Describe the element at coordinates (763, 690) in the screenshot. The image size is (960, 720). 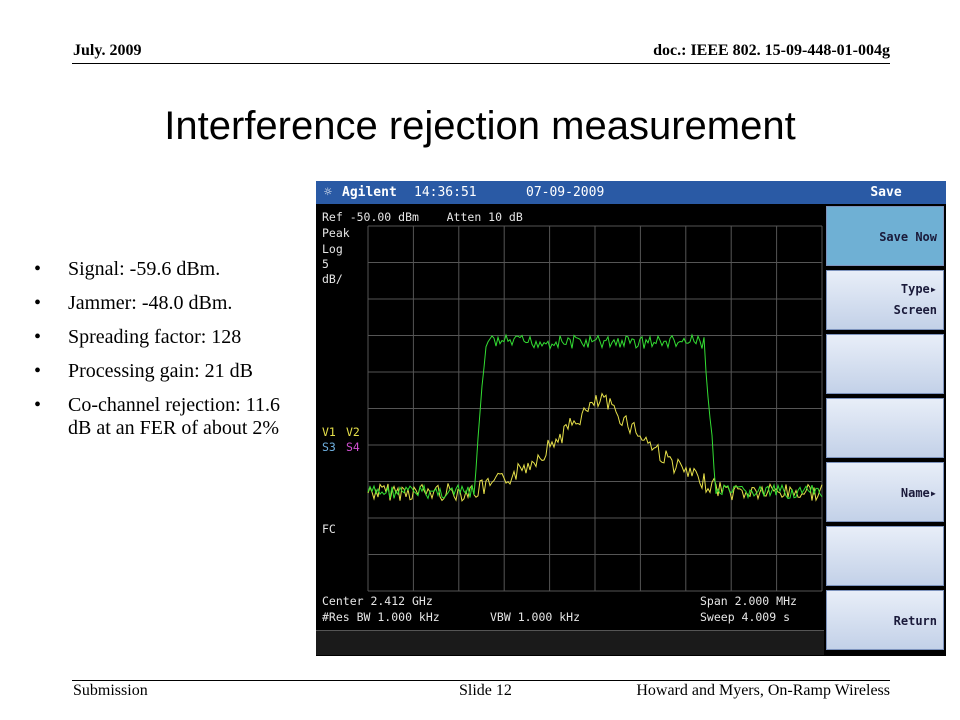
I see `footer-authors: Howard and Myers, On-Ramp Wireless` at that location.